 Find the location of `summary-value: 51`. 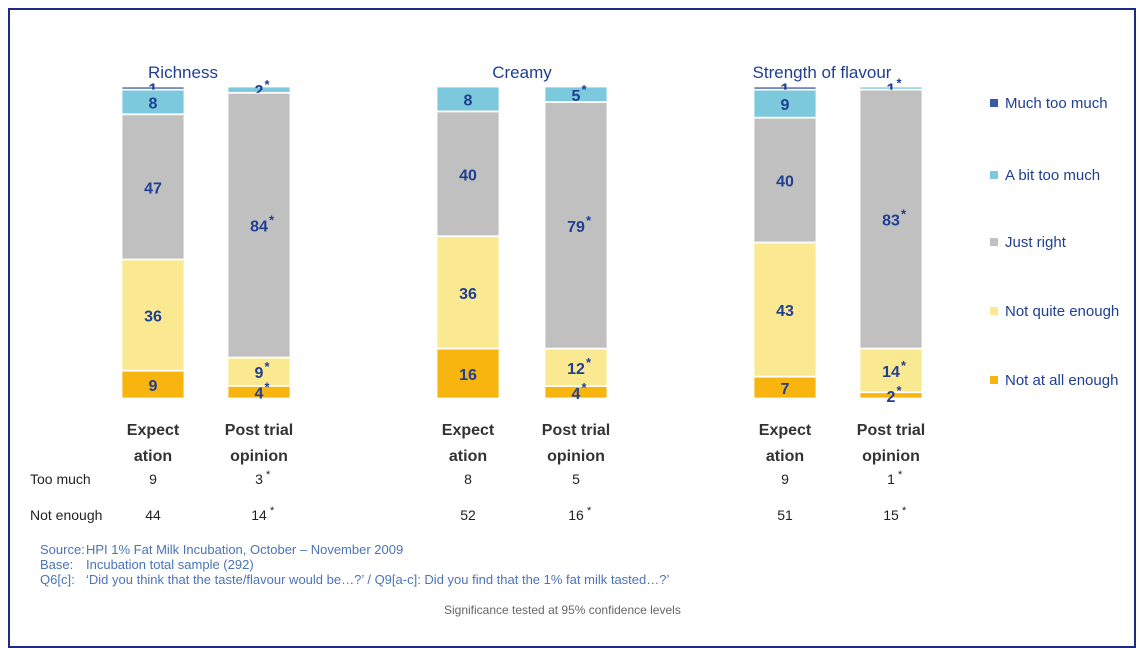

summary-value: 51 is located at coordinates (785, 515).